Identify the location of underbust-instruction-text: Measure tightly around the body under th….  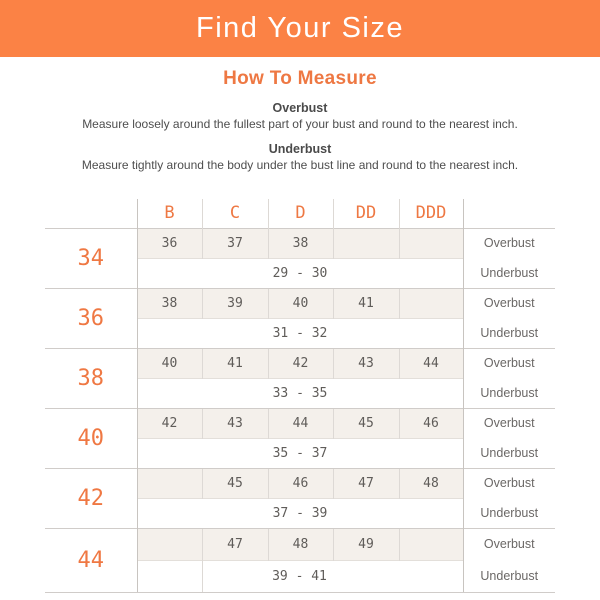
(300, 165).